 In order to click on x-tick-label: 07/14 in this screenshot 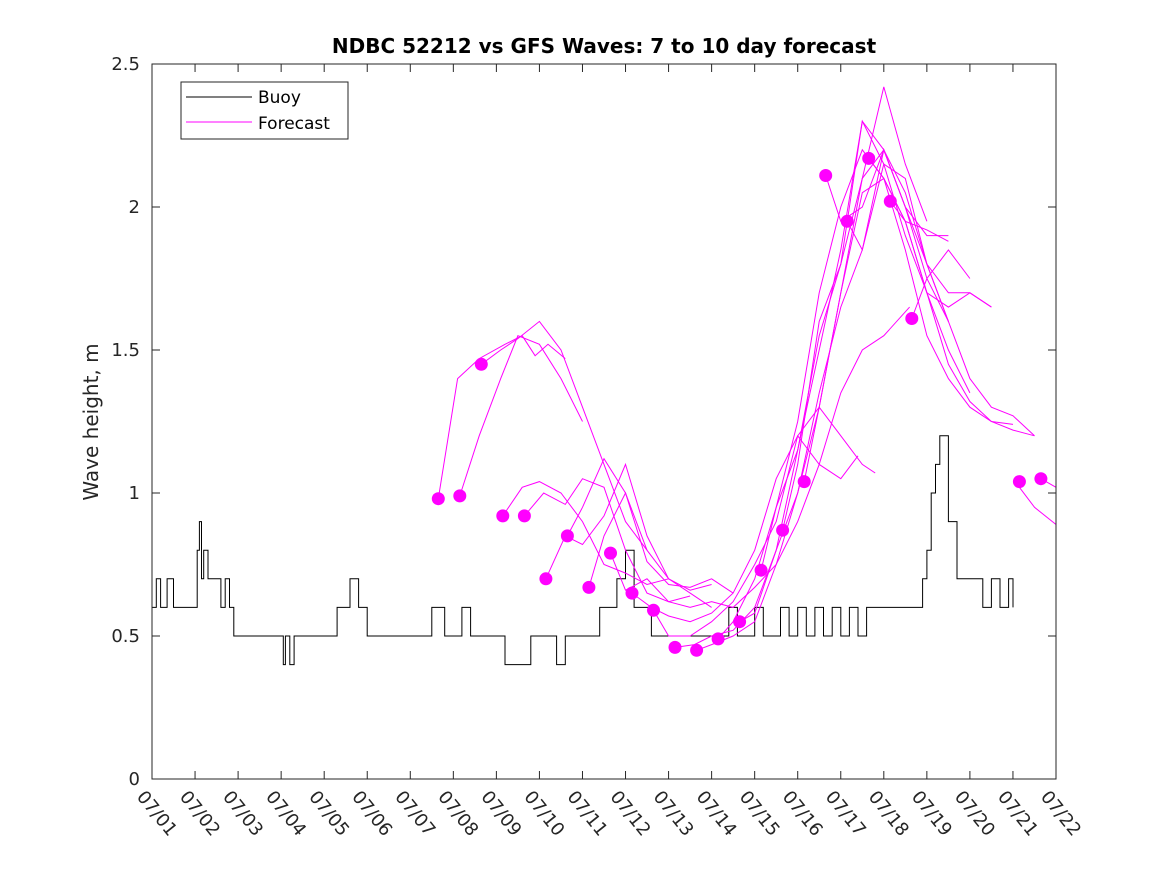, I will do `click(716, 814)`.